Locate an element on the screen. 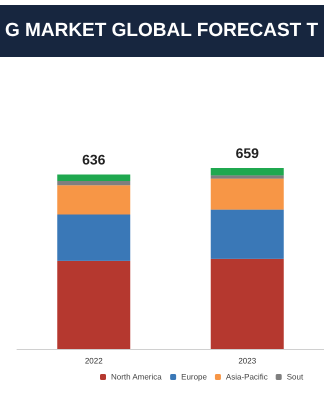 The width and height of the screenshot is (324, 405). legend-label: Europe is located at coordinates (194, 377).